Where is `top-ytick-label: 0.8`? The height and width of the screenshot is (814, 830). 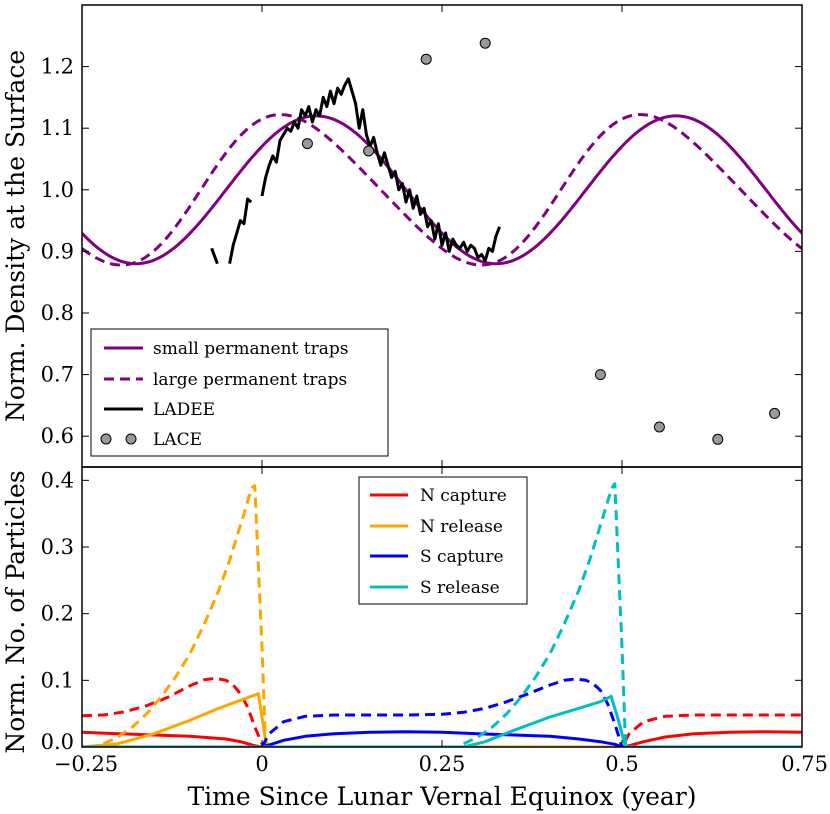
top-ytick-label: 0.8 is located at coordinates (57, 313).